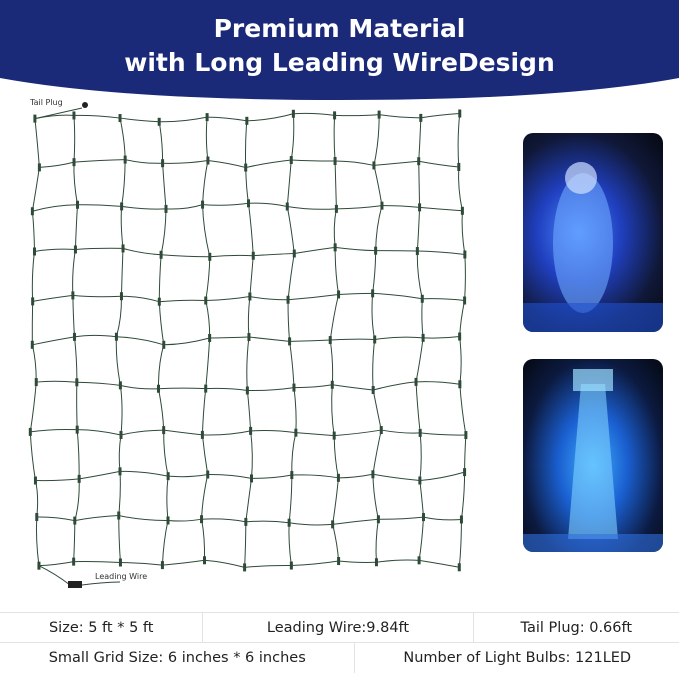 Image resolution: width=679 pixels, height=673 pixels. I want to click on leading-wire-plug-icon, so click(75, 584).